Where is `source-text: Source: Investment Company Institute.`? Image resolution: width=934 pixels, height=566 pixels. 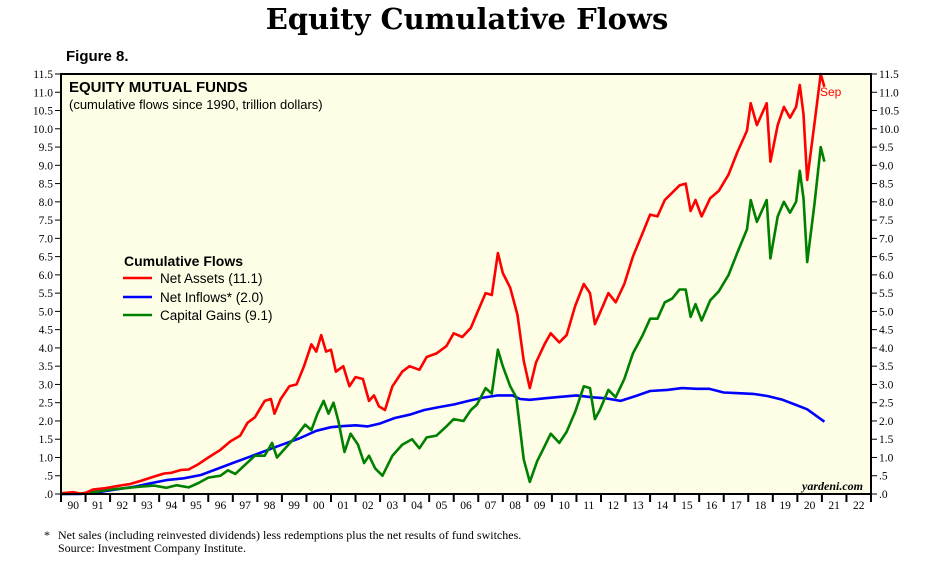 source-text: Source: Investment Company Institute. is located at coordinates (152, 548).